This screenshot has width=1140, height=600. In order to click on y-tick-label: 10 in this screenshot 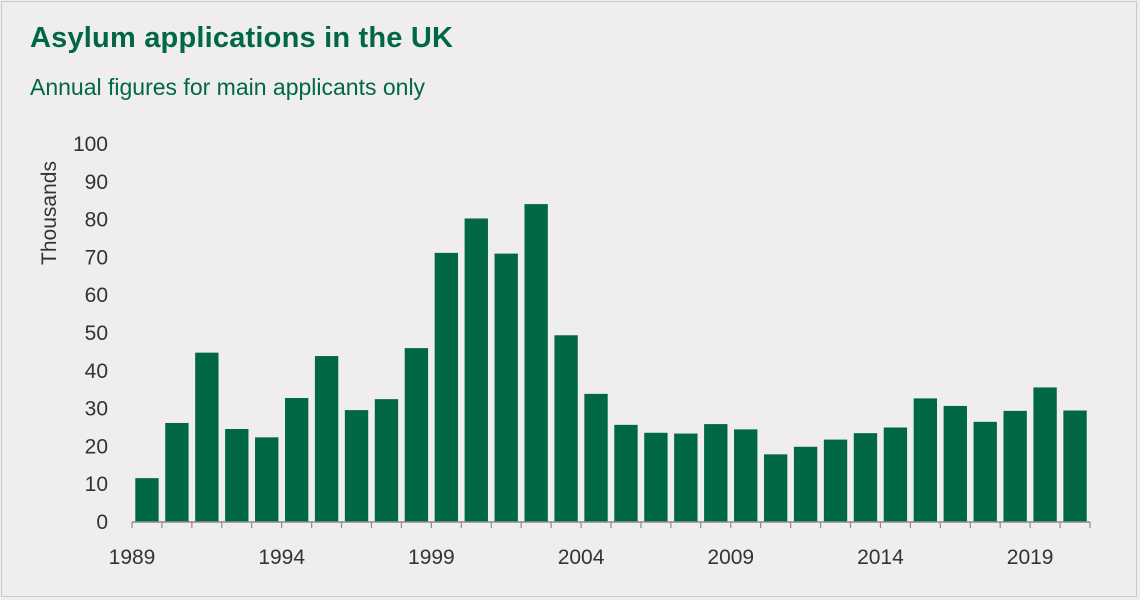, I will do `click(96, 484)`.